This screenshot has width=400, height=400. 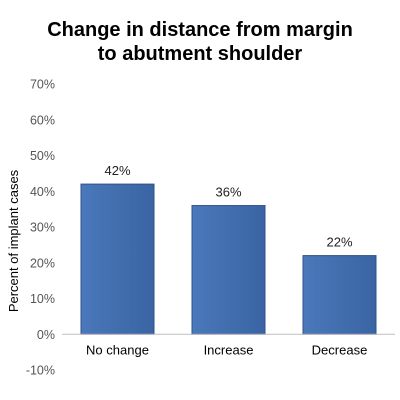 What do you see at coordinates (200, 54) in the screenshot?
I see `chart-title-line-2: to abutment shoulder` at bounding box center [200, 54].